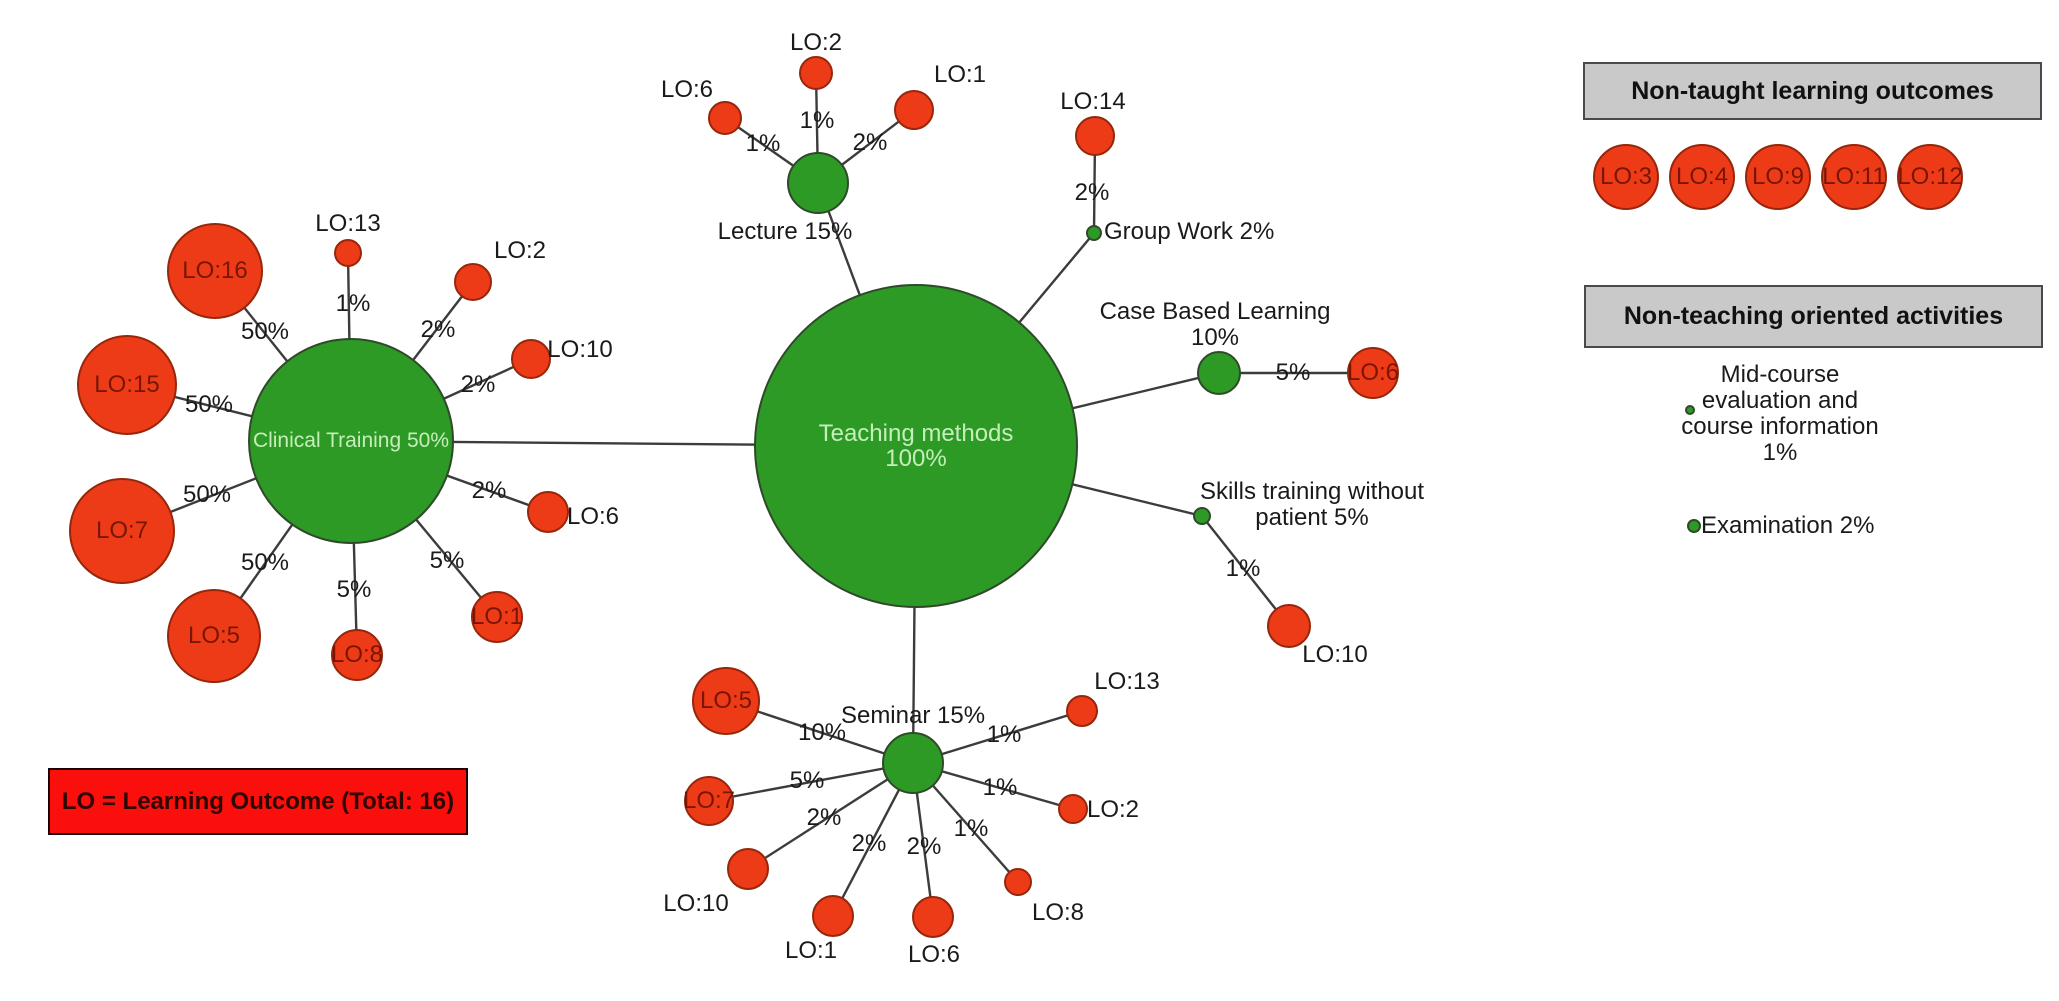  Describe the element at coordinates (816, 42) in the screenshot. I see `lecture-lo-2-label: LO:2` at that location.